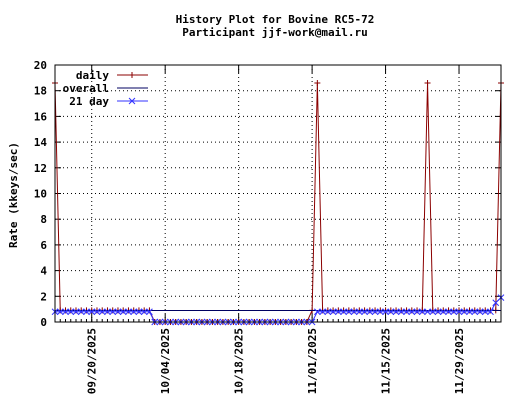 The width and height of the screenshot is (520, 400). I want to click on x-tick-label: 11/01/2025, so click(312, 361).